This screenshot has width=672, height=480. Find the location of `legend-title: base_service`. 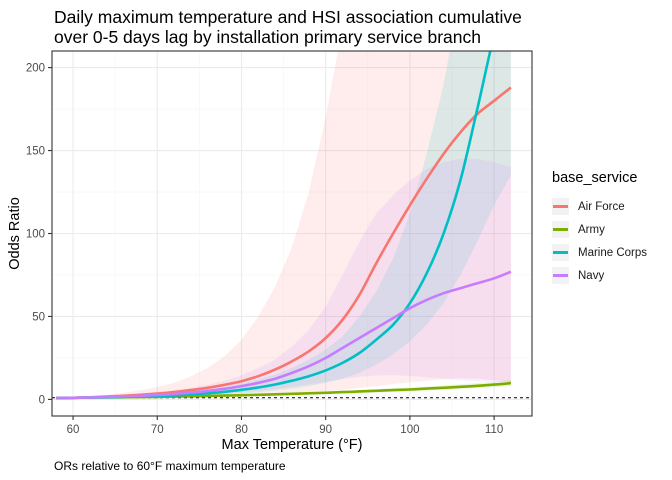

legend-title: base_service is located at coordinates (595, 178).